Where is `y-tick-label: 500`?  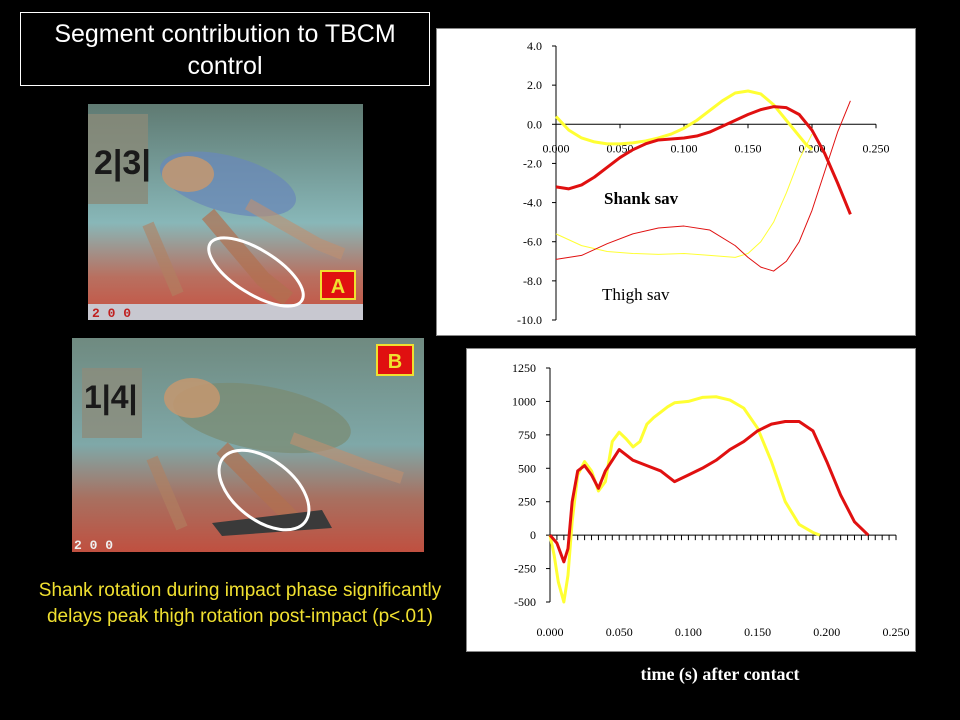
y-tick-label: 500 is located at coordinates (527, 468).